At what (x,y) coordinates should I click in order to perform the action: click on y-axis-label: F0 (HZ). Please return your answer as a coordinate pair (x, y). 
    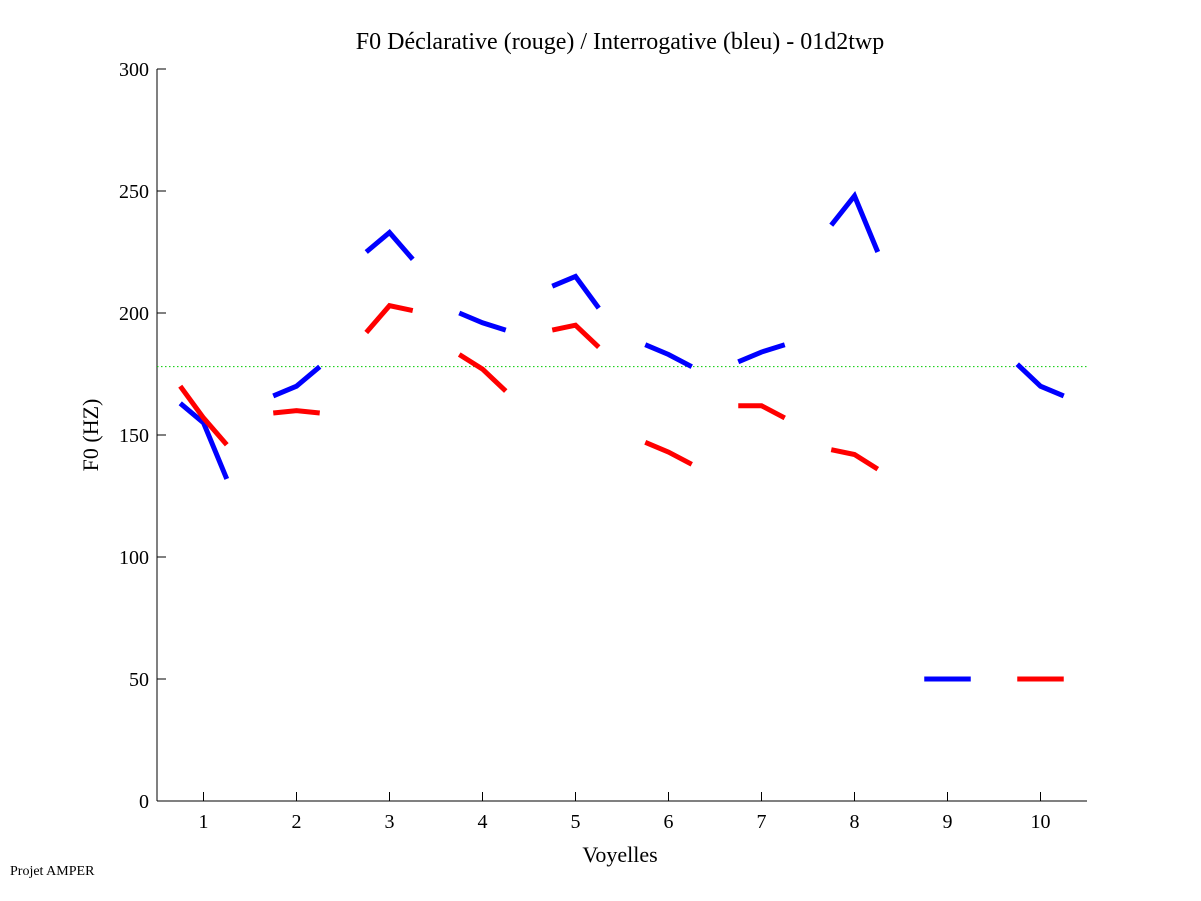
    Looking at the image, I should click on (90, 435).